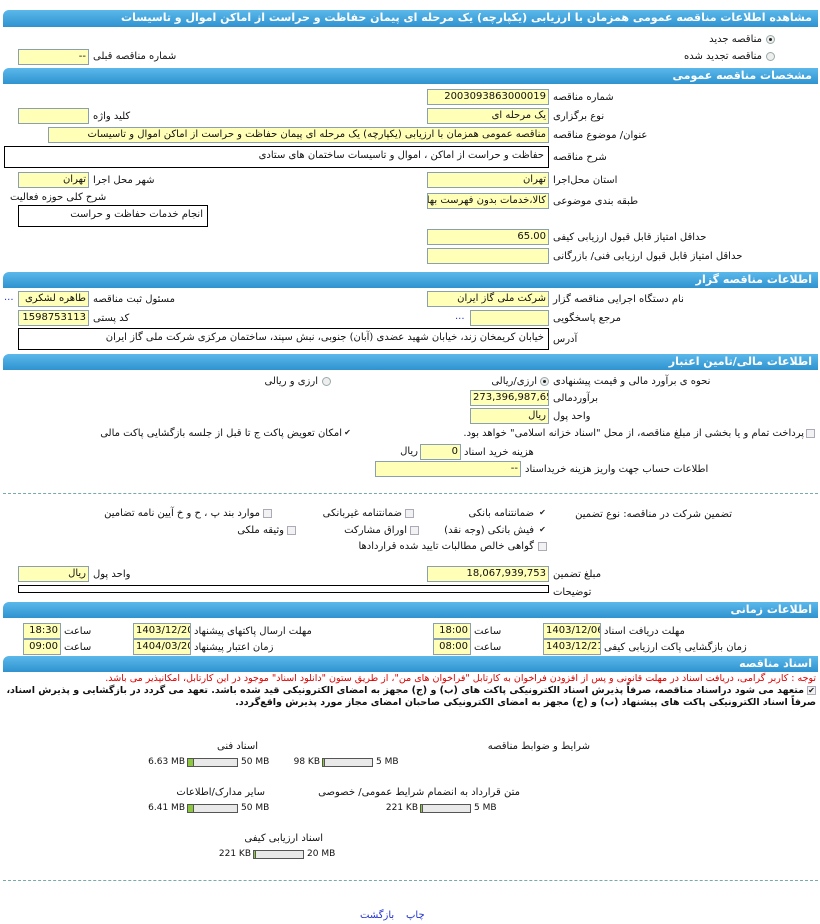 This screenshot has height=924, width=820. What do you see at coordinates (675, 647) in the screenshot?
I see `open-label: زمان بازگشایی پاکت ارزیابی کیفی` at bounding box center [675, 647].